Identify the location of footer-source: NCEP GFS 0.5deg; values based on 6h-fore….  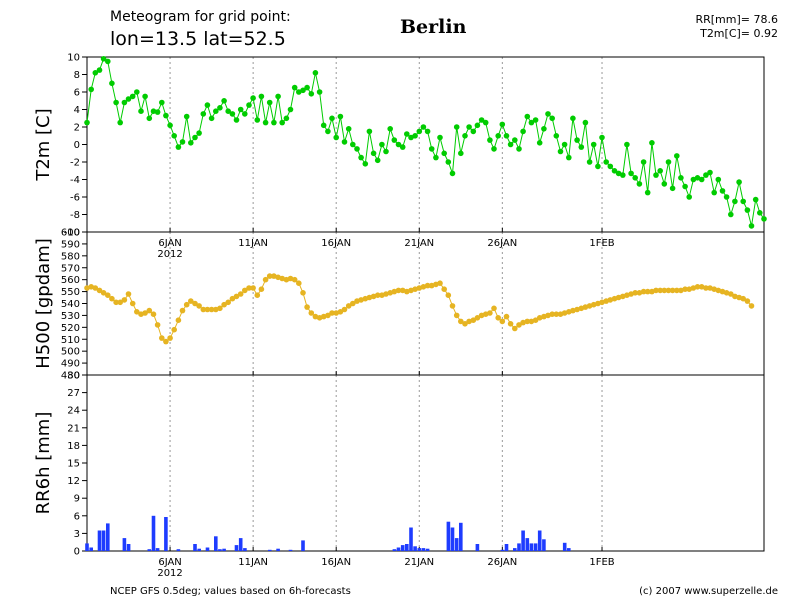
(230, 591).